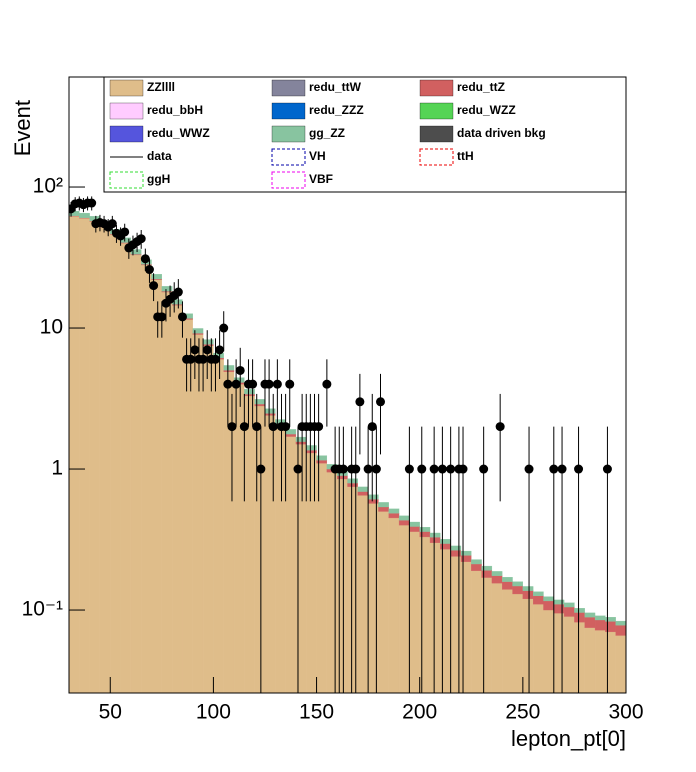 The image size is (696, 772). Describe the element at coordinates (317, 156) in the screenshot. I see `legend-label: VH` at that location.